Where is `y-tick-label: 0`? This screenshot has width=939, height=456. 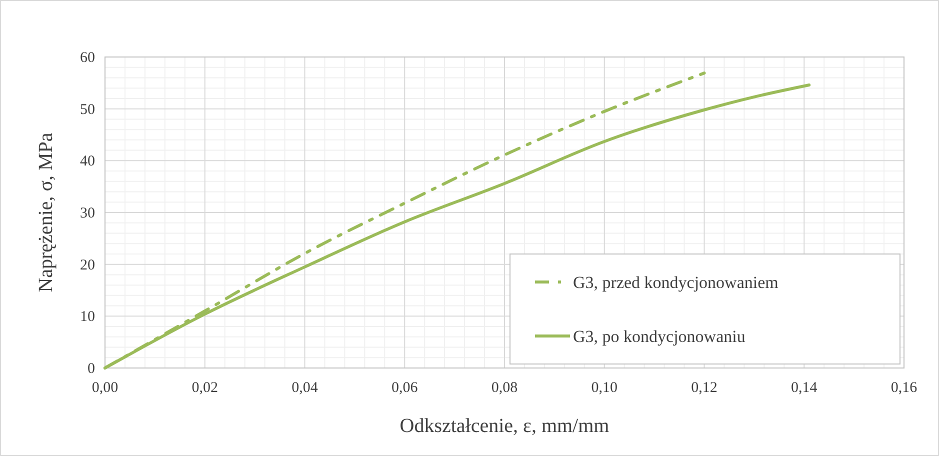 y-tick-label: 0 is located at coordinates (91, 369).